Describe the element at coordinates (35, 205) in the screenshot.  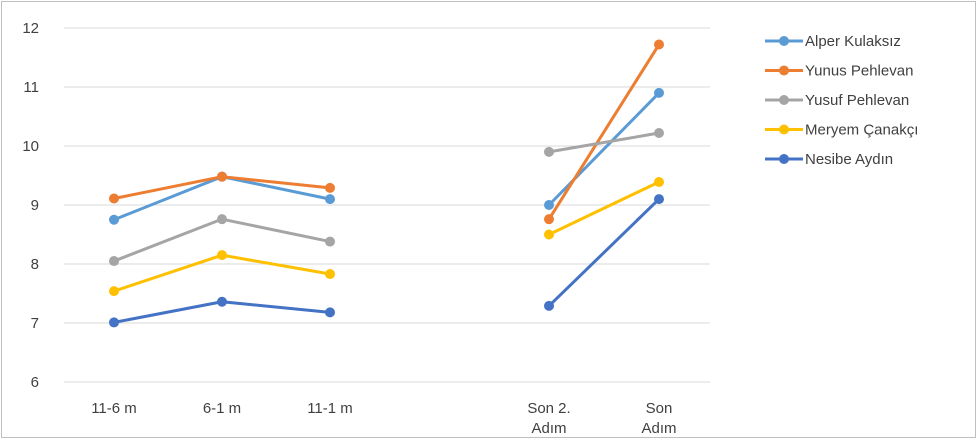
I see `y-tick-label: 9` at that location.